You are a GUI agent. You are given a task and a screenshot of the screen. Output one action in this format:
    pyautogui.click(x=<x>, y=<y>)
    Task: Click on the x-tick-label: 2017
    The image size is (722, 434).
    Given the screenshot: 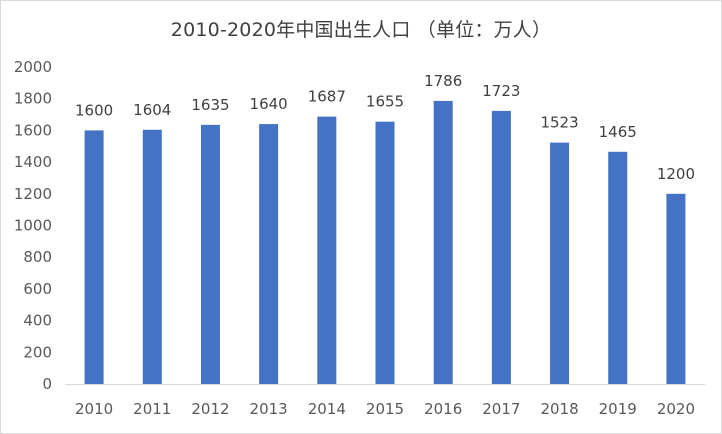 What is the action you would take?
    pyautogui.click(x=501, y=409)
    